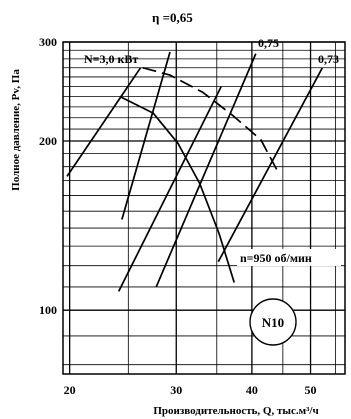  I want to click on power-label: N=3,0 кВт, so click(111, 59).